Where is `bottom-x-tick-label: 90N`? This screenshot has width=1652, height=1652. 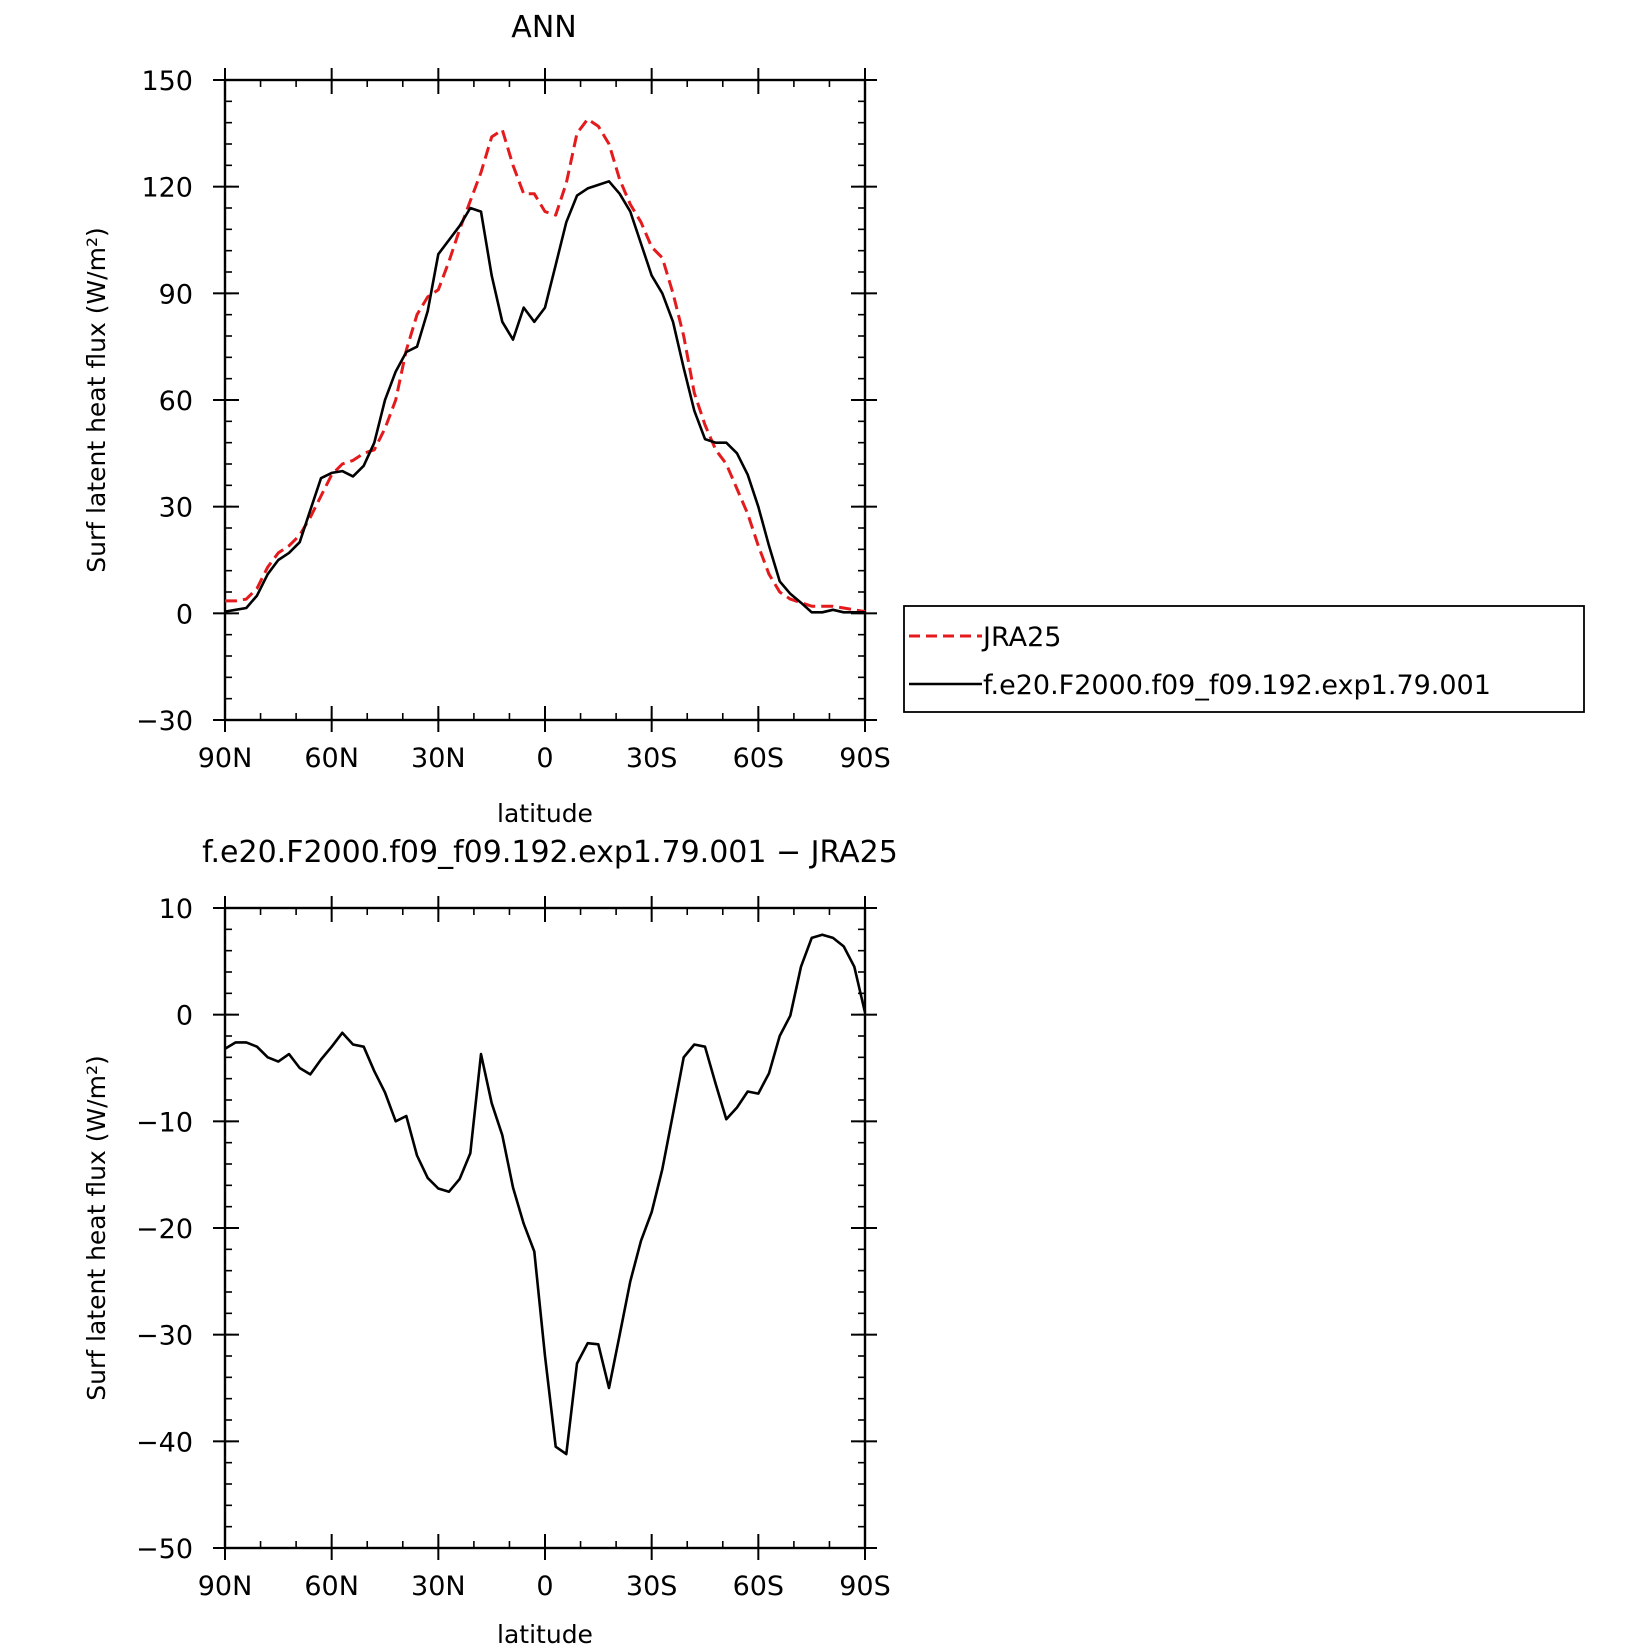 bottom-x-tick-label: 90N is located at coordinates (225, 1586).